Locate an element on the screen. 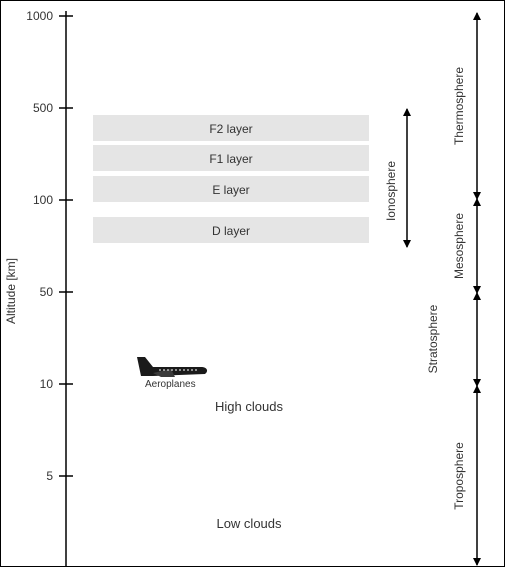  tick-label-1000: 1000 is located at coordinates (39, 16).